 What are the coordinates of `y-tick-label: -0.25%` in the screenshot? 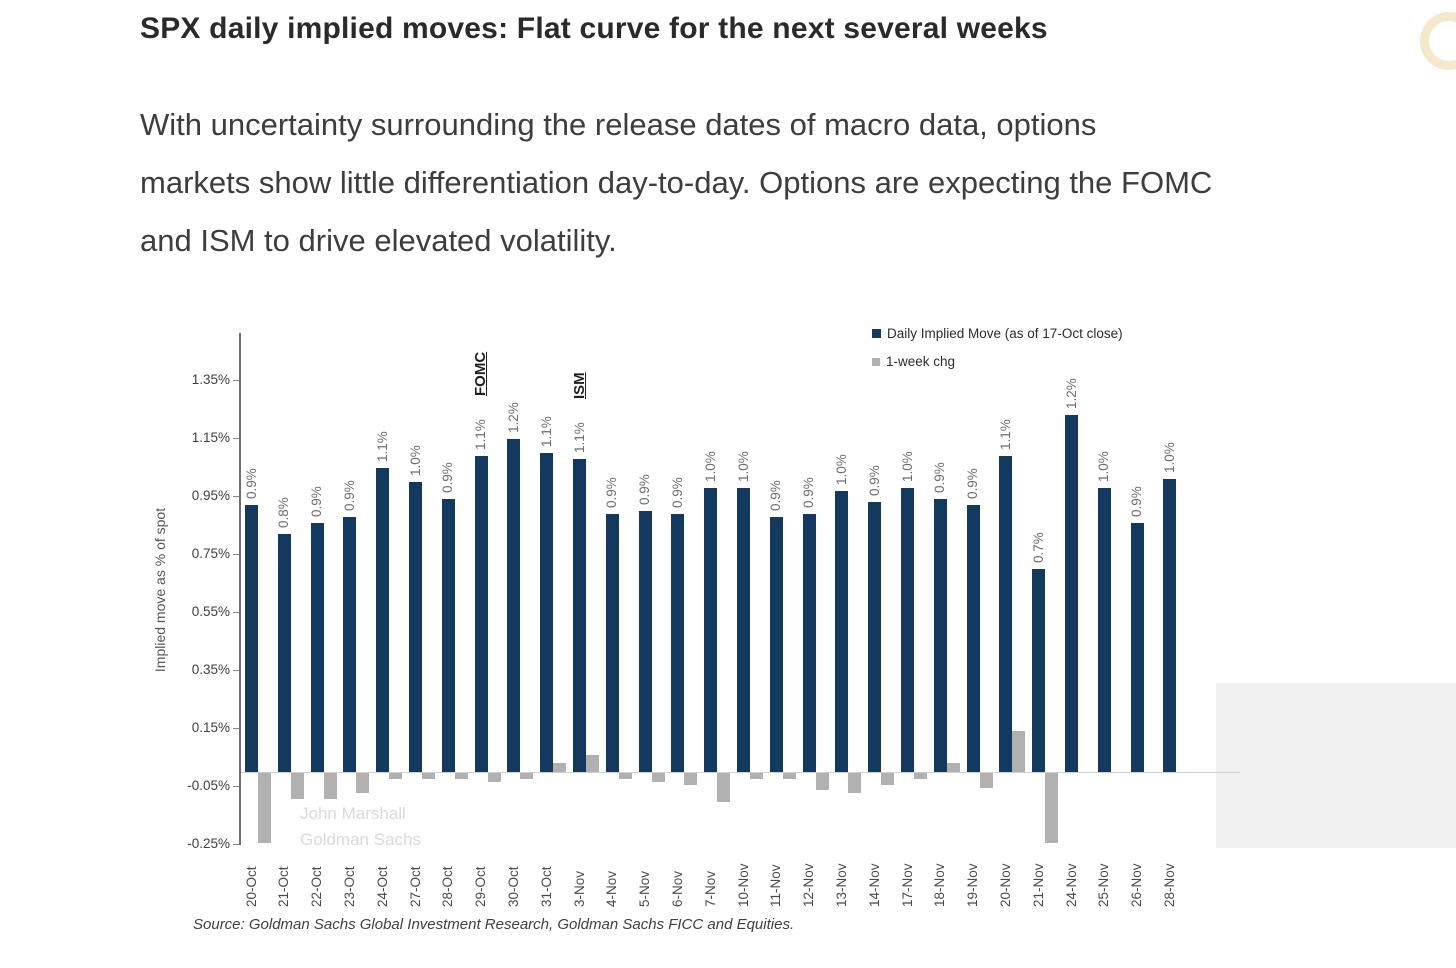 It's located at (208, 843).